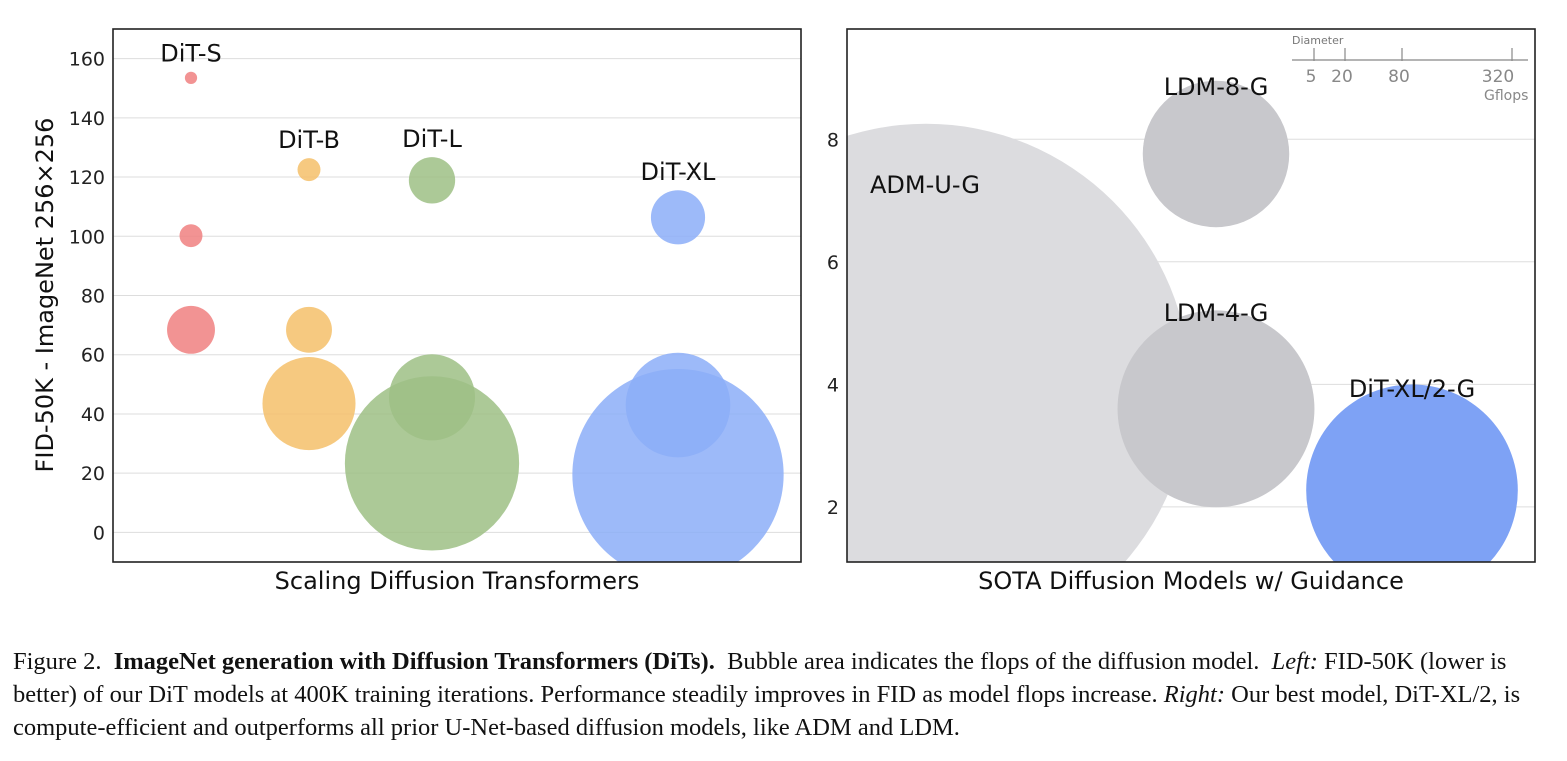 The image size is (1567, 761). Describe the element at coordinates (87, 178) in the screenshot. I see `left-y-tick-label: 120` at that location.